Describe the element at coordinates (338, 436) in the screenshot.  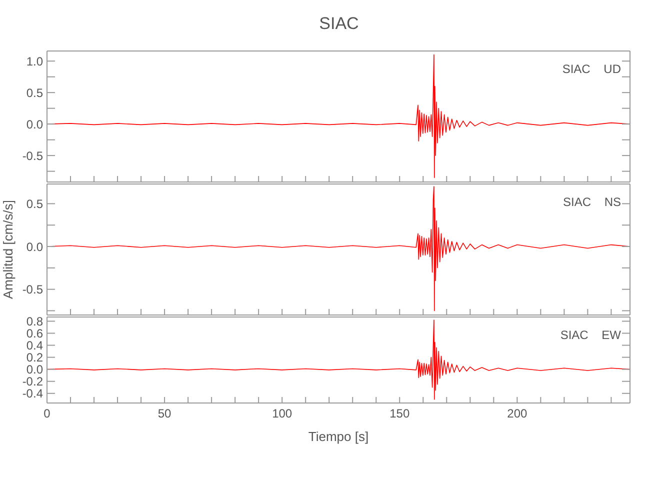
I see `x-axis-title: Tiempo [s]` at that location.